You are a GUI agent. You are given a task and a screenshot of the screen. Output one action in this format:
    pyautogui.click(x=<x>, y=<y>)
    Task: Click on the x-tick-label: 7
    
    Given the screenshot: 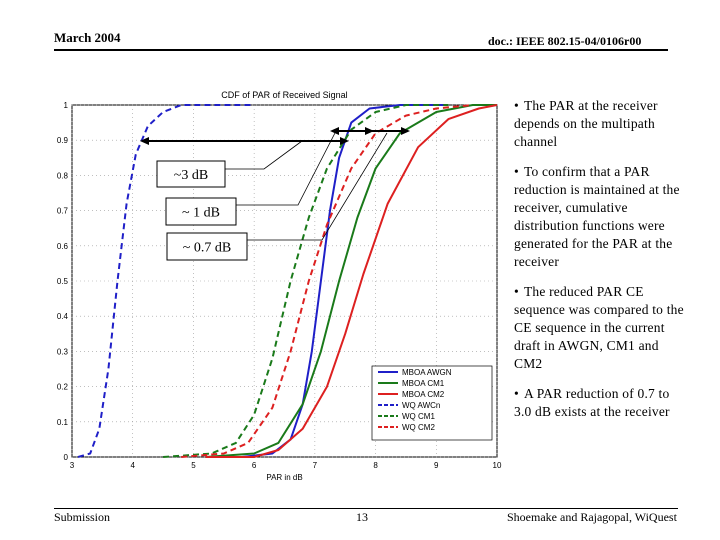 What is the action you would take?
    pyautogui.click(x=315, y=465)
    